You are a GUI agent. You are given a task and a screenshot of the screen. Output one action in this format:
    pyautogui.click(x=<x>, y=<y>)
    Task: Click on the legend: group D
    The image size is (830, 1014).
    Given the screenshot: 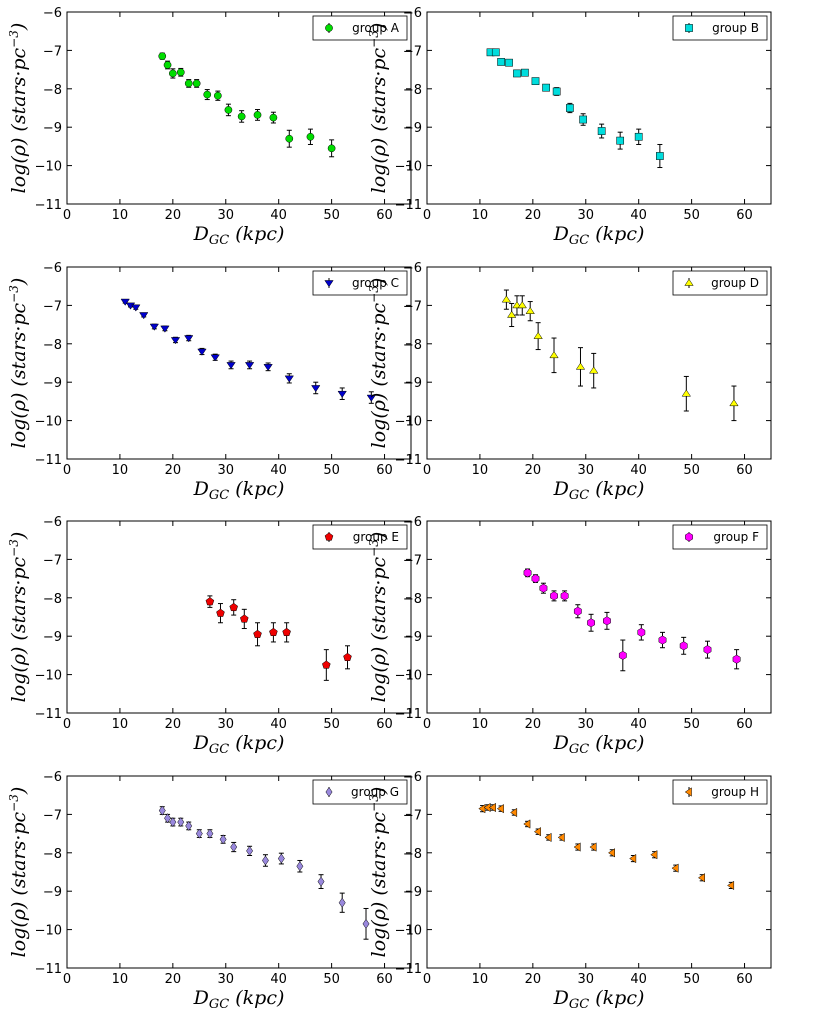 What is the action you would take?
    pyautogui.click(x=720, y=283)
    